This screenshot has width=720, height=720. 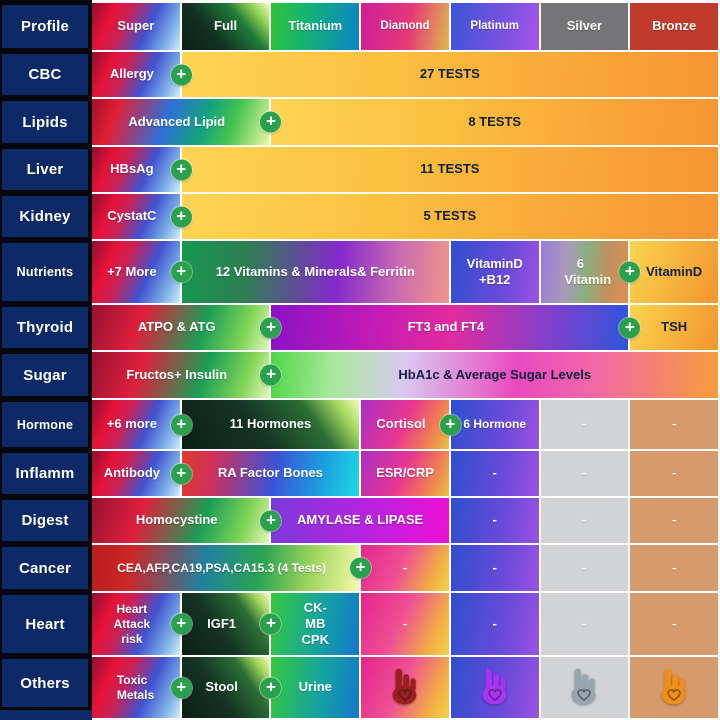 What do you see at coordinates (132, 216) in the screenshot?
I see `cell-text: CystatC` at bounding box center [132, 216].